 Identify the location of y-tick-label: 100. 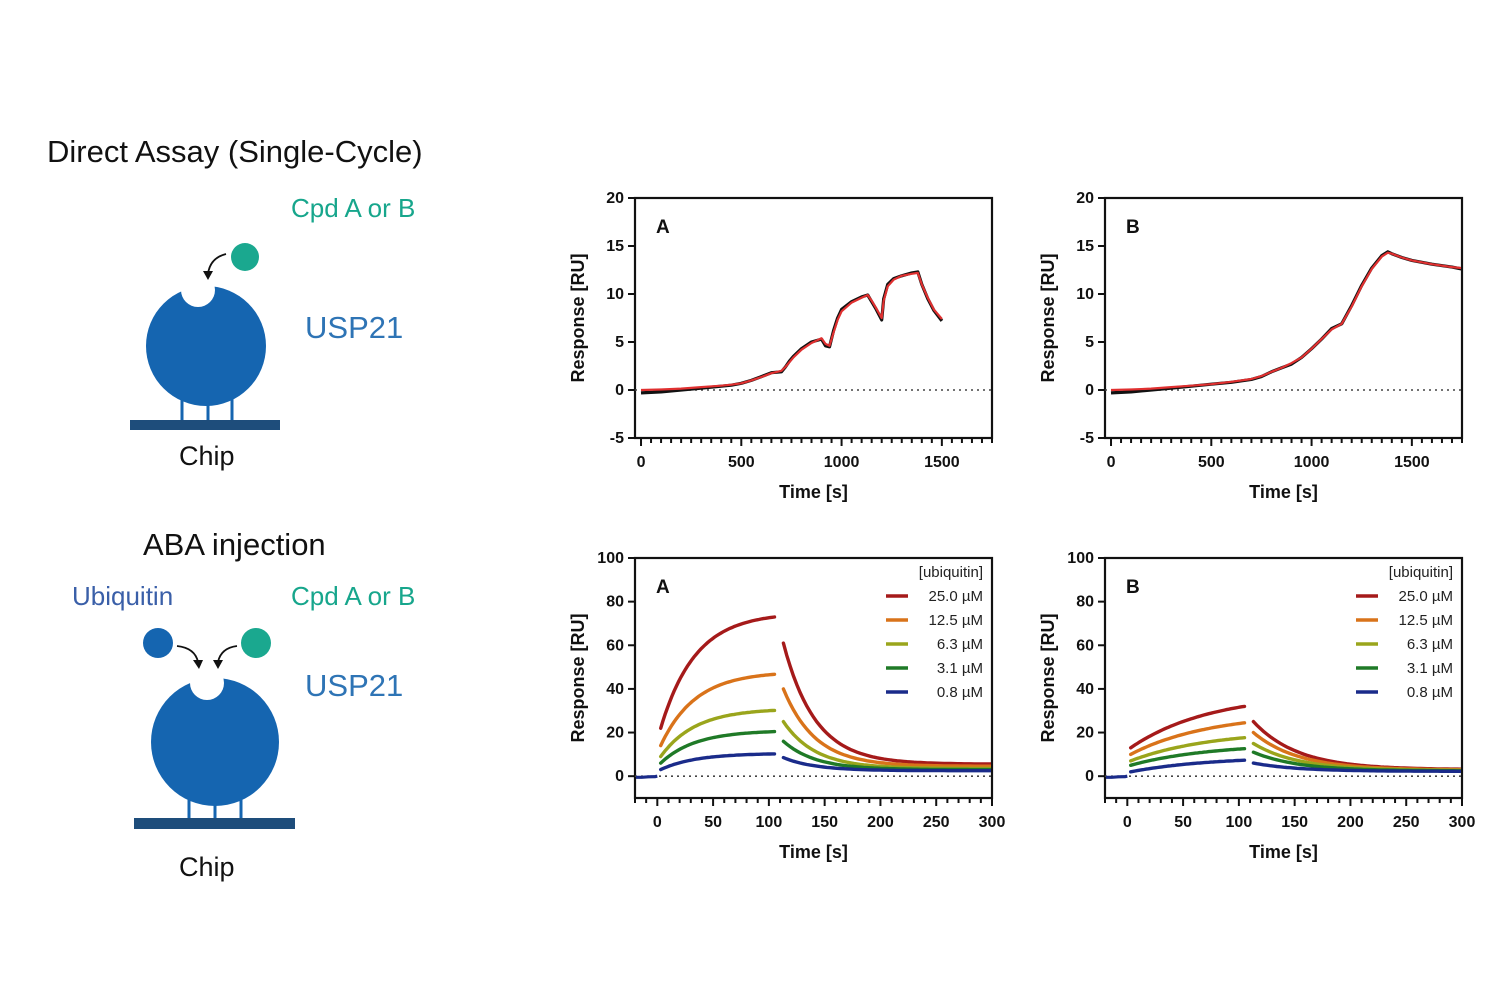
(1080, 558).